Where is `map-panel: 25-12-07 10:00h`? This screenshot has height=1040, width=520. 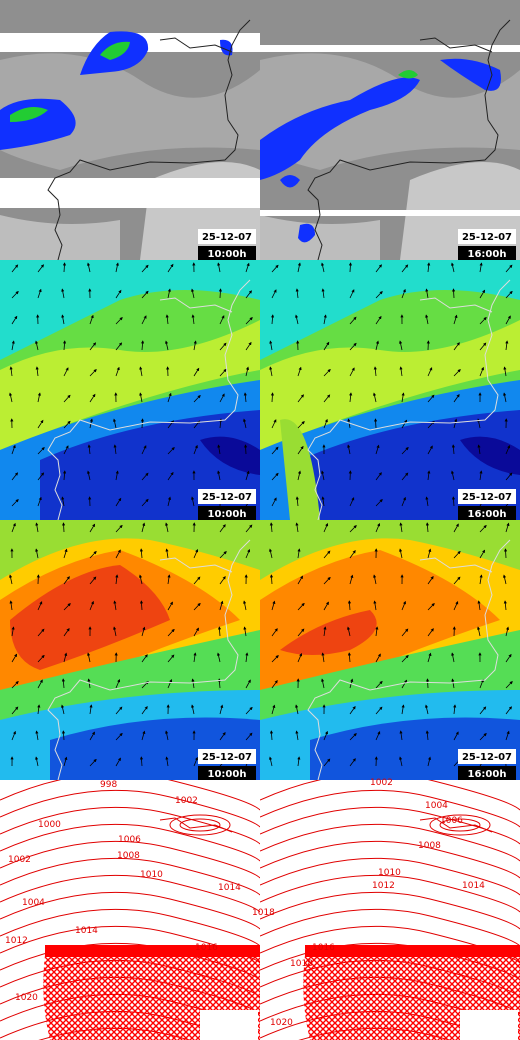
map-panel: 25-12-07 10:00h is located at coordinates (130, 650).